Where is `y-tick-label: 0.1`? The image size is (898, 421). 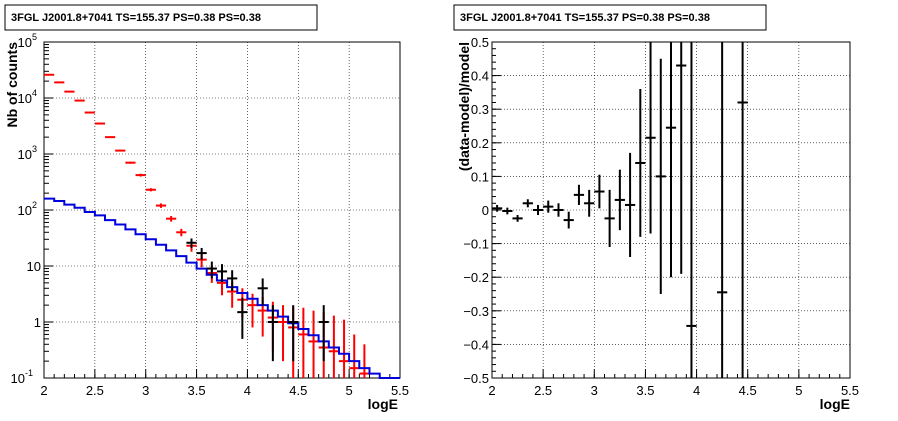
y-tick-label: 0.1 is located at coordinates (480, 176).